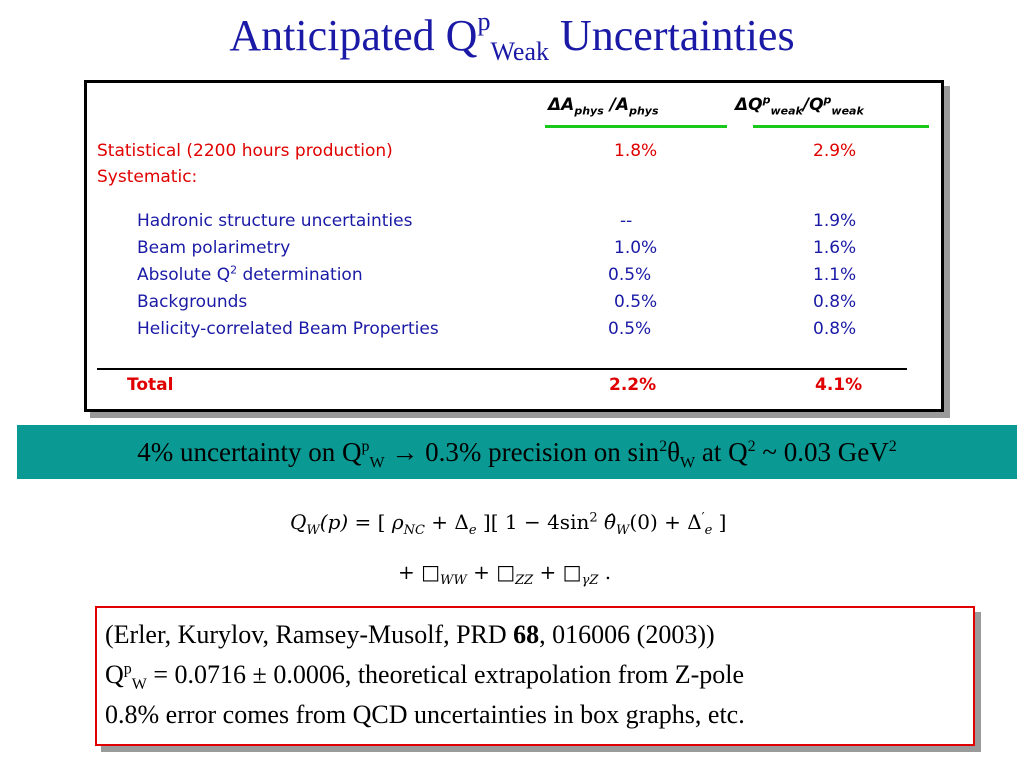 The image size is (1024, 768). Describe the element at coordinates (633, 385) in the screenshot. I see `total-col1: 2.2%` at that location.